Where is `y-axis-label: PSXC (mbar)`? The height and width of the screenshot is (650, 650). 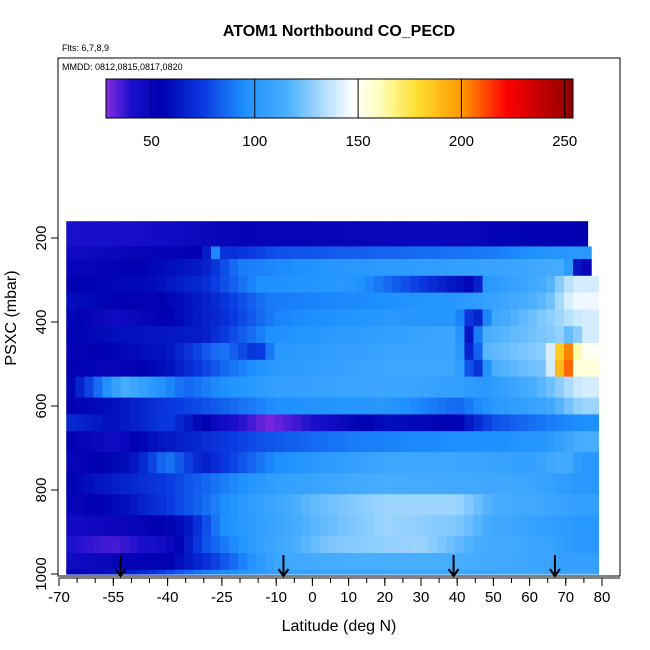 y-axis-label: PSXC (mbar) is located at coordinates (11, 317).